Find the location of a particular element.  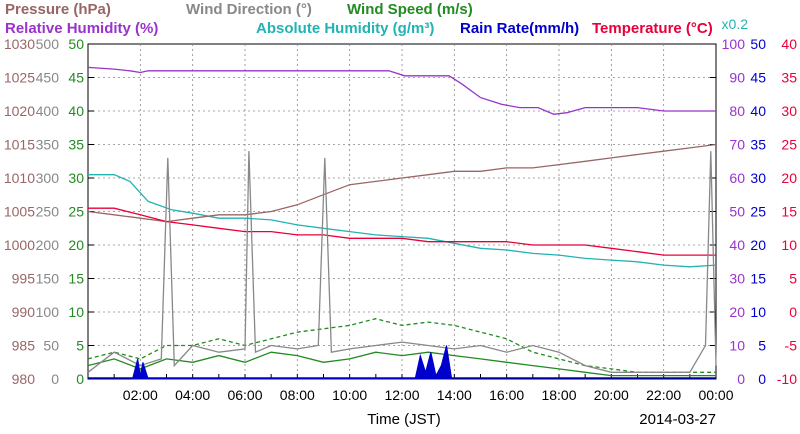

y-tick-label-rain_rate: 50 is located at coordinates (758, 44).